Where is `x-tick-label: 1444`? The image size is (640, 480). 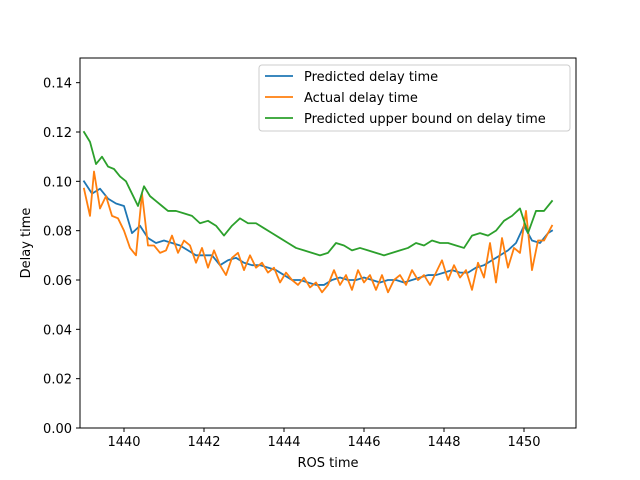 x-tick-label: 1444 is located at coordinates (283, 442).